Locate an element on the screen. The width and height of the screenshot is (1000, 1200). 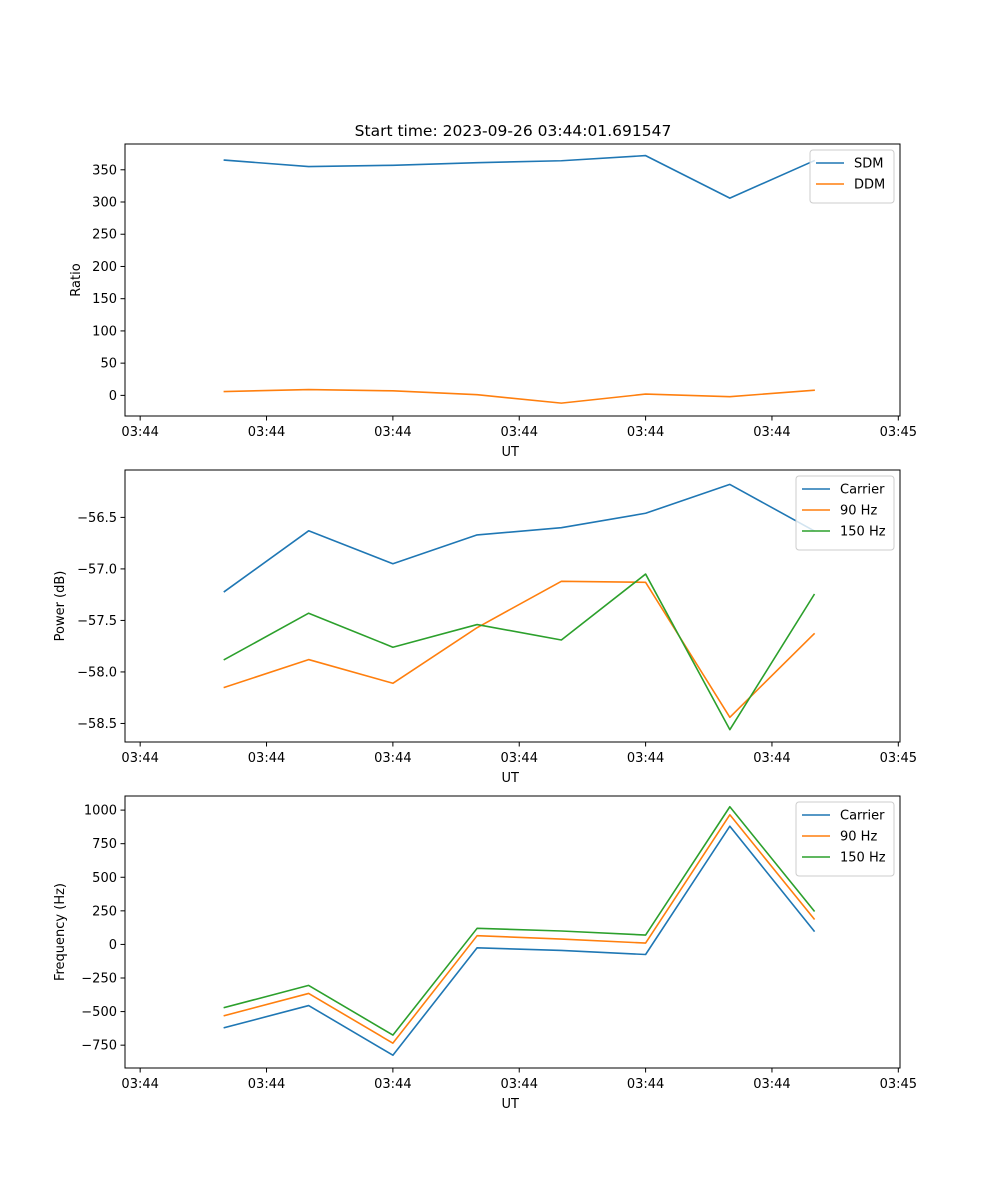
series-line-ddm is located at coordinates (519, 396).